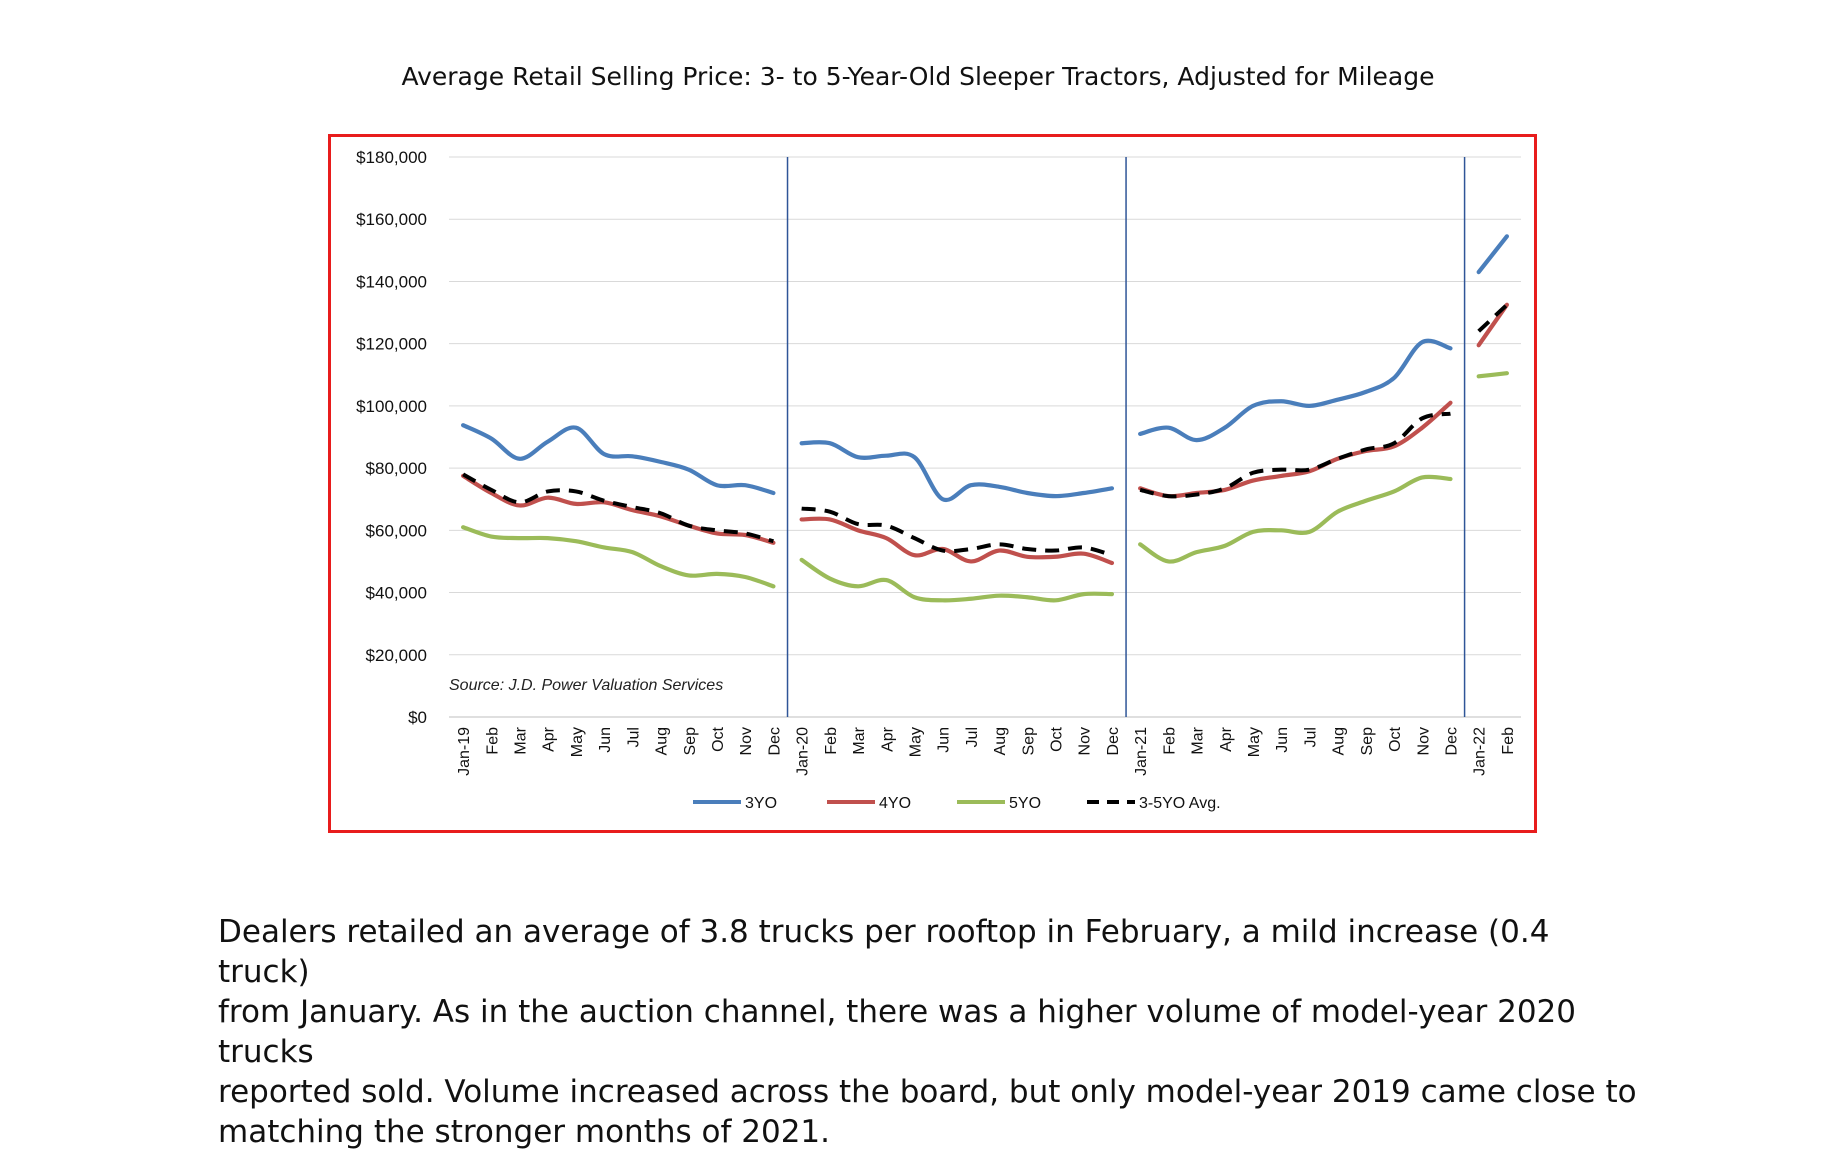 This screenshot has width=1836, height=1152. What do you see at coordinates (524, 1132) in the screenshot?
I see `paragraph-line: matching the stronger months of 2021.` at bounding box center [524, 1132].